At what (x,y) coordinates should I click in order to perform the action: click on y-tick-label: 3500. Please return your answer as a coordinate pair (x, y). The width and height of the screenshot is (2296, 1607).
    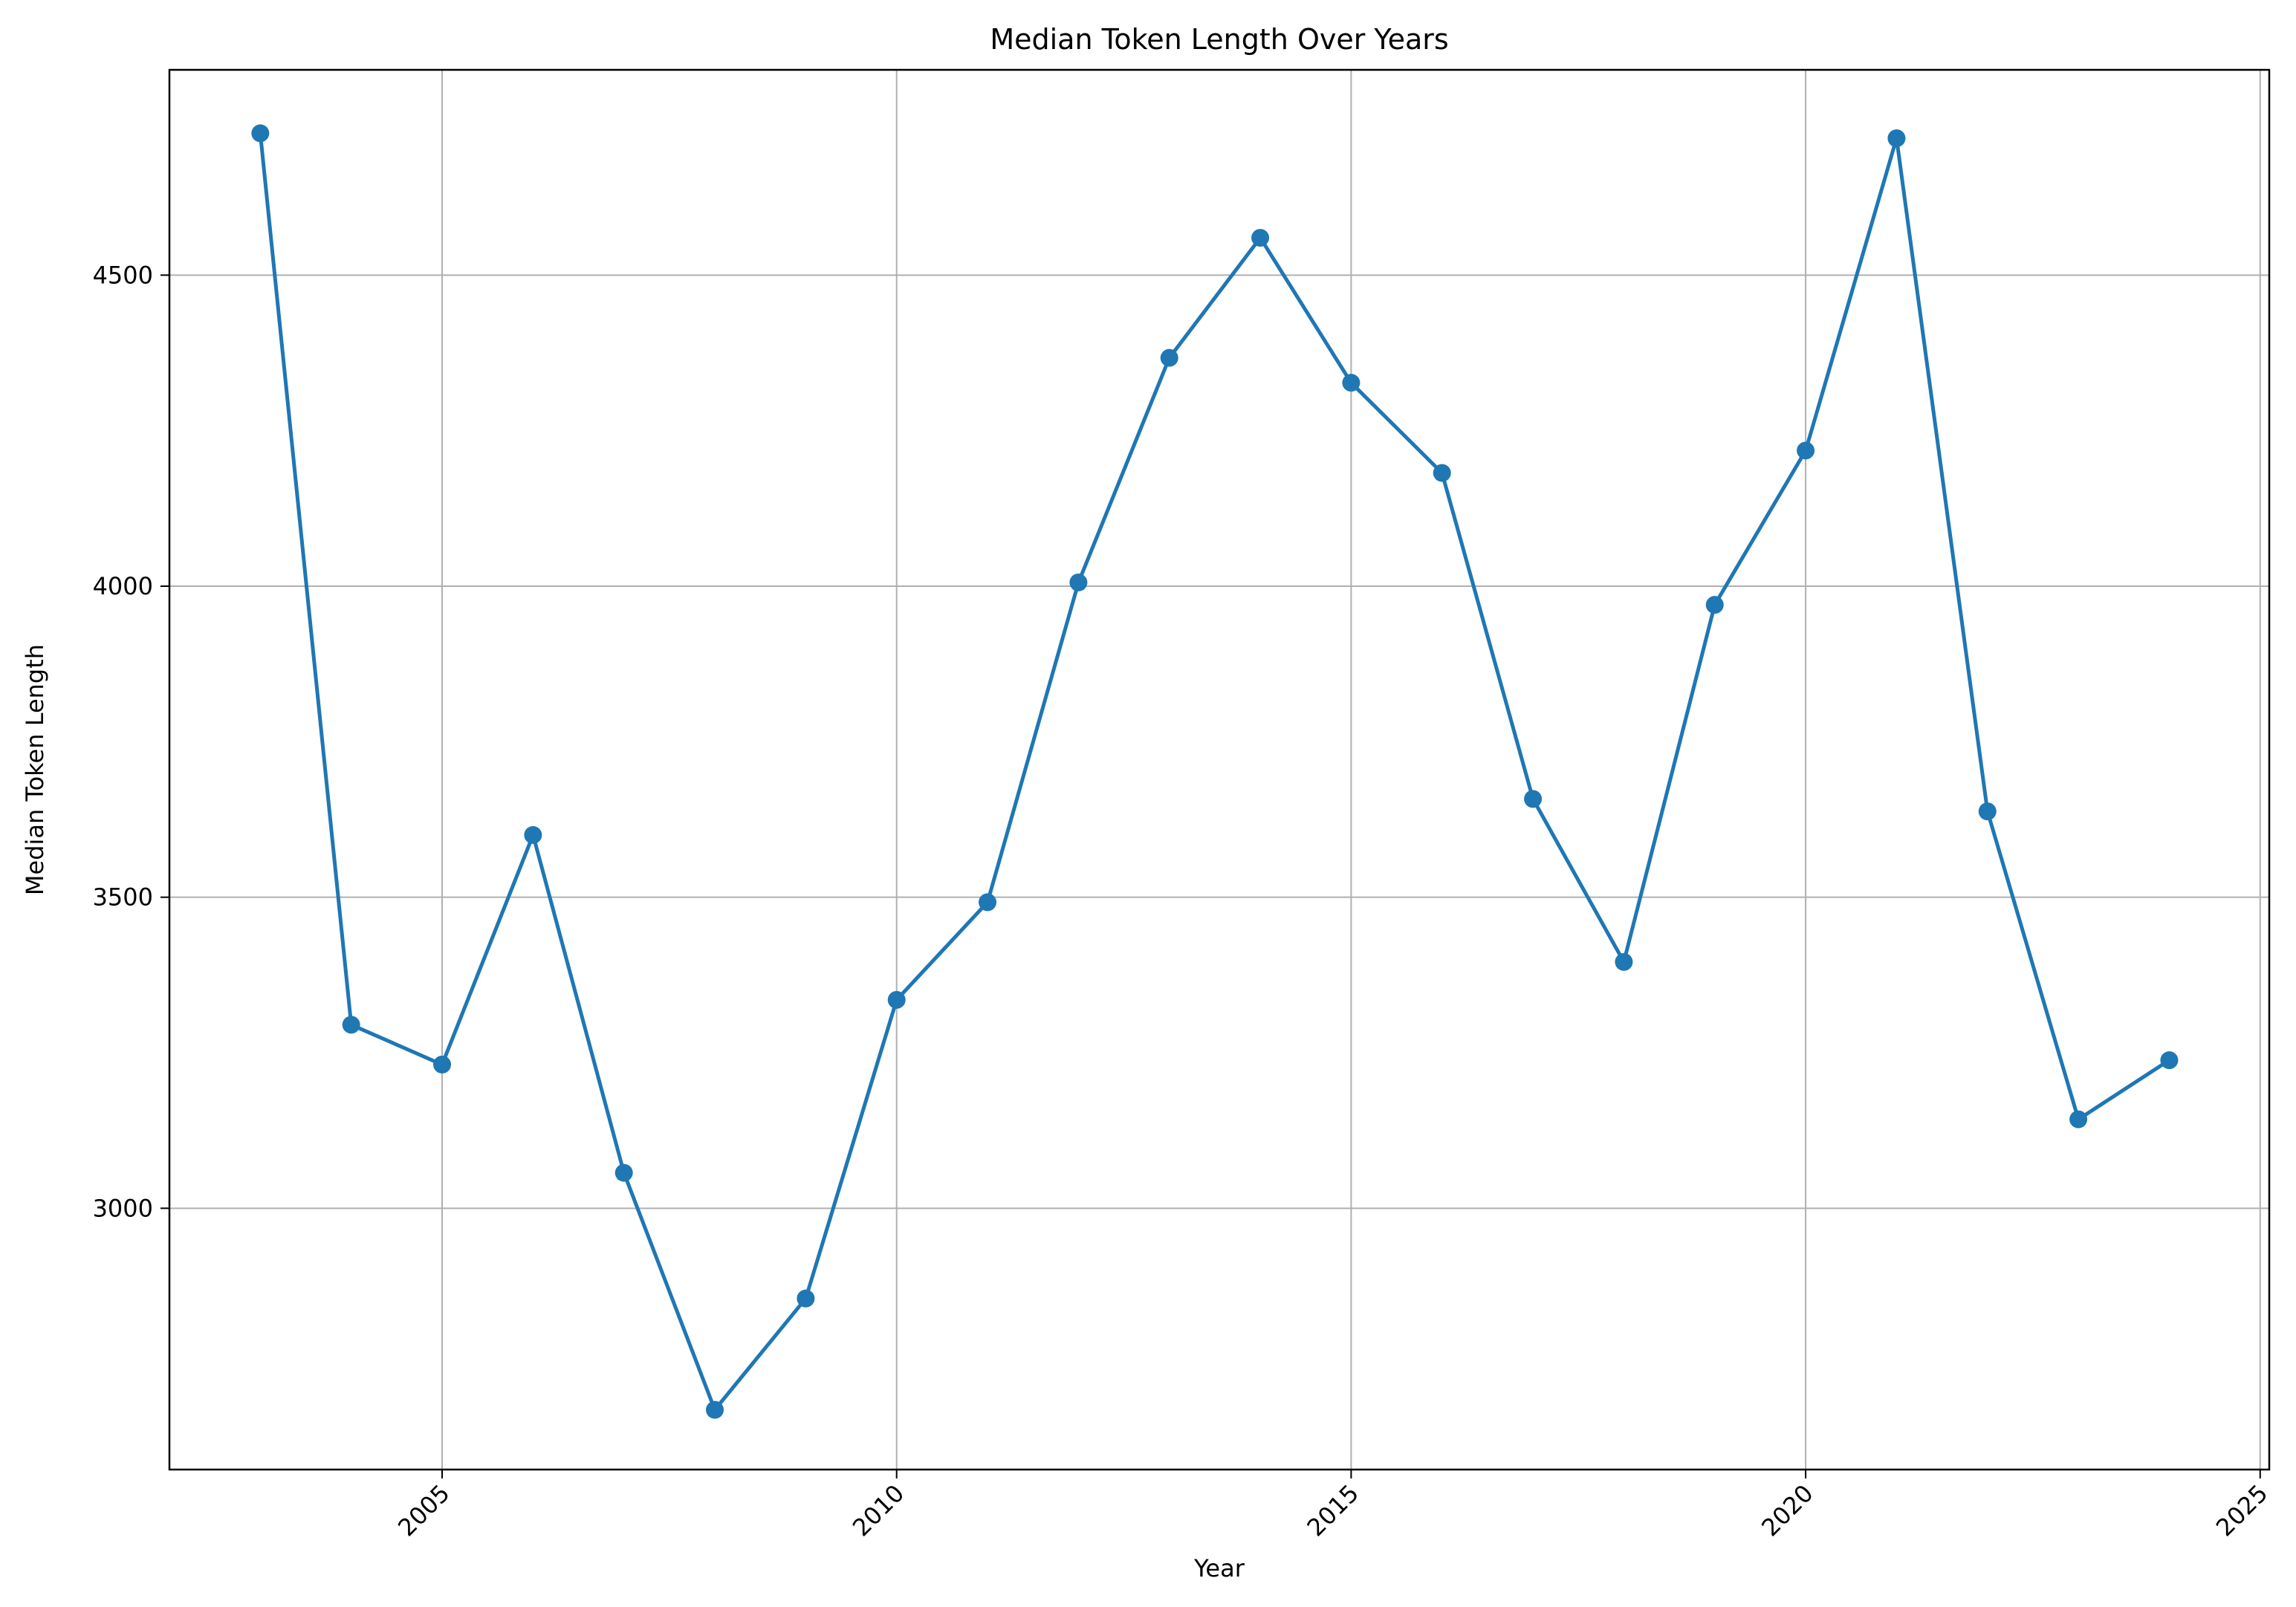
    Looking at the image, I should click on (123, 897).